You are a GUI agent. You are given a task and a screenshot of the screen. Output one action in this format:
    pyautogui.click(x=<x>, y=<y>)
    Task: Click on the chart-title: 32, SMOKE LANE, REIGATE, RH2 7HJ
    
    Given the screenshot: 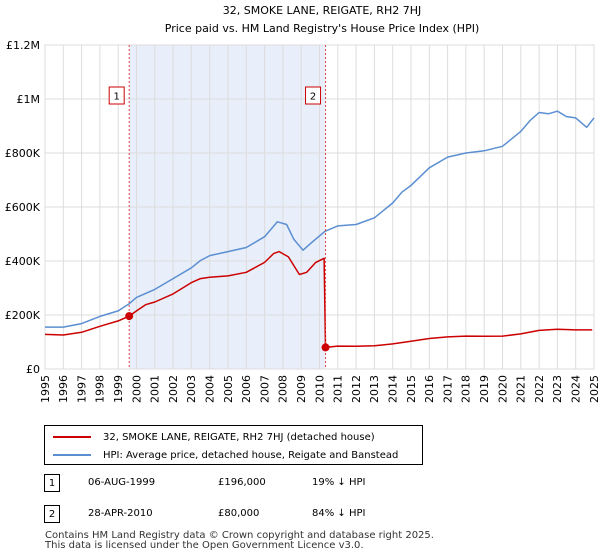 What is the action you would take?
    pyautogui.click(x=322, y=10)
    